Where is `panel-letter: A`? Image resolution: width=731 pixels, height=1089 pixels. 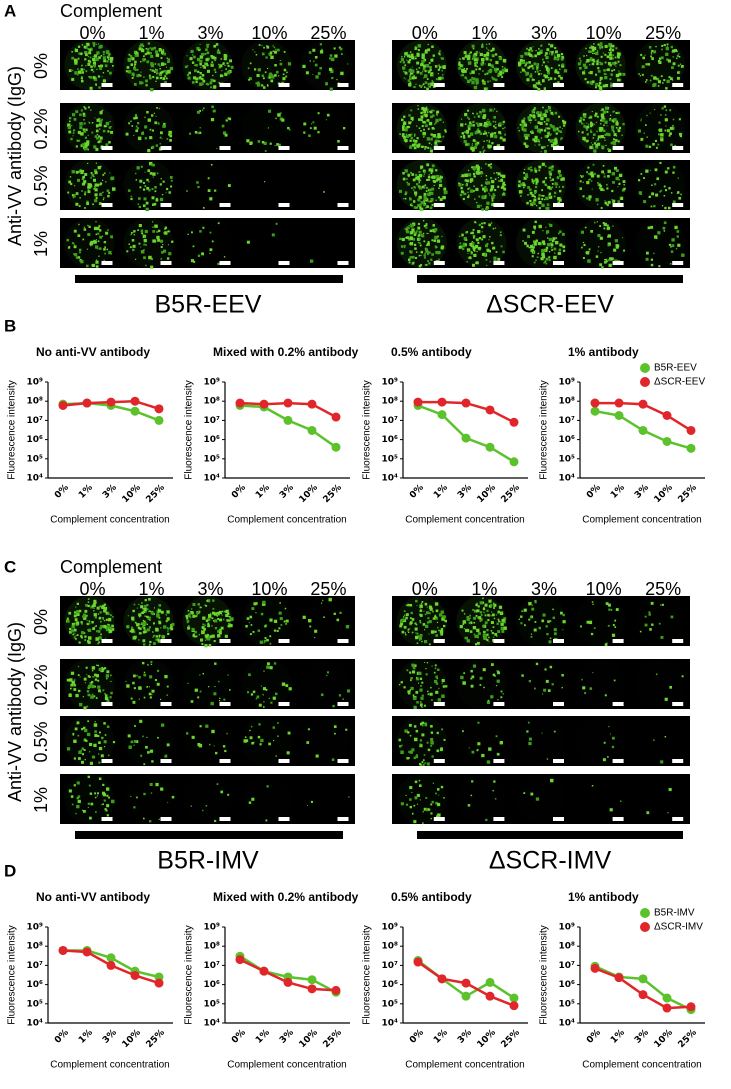
panel-letter: A is located at coordinates (10, 10).